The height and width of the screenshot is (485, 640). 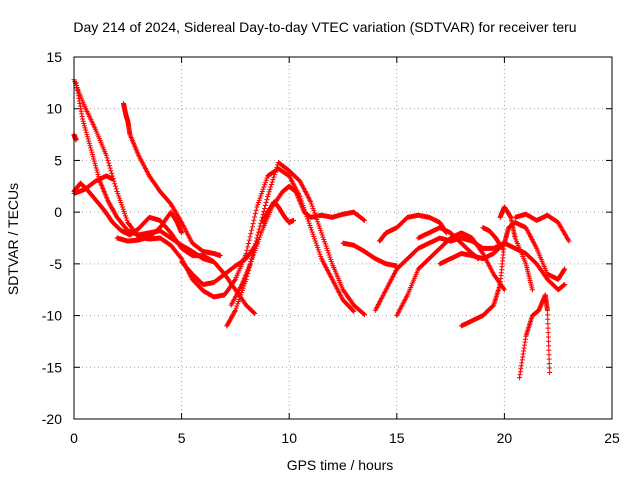 What do you see at coordinates (58, 160) in the screenshot?
I see `y-tick-label: 5` at bounding box center [58, 160].